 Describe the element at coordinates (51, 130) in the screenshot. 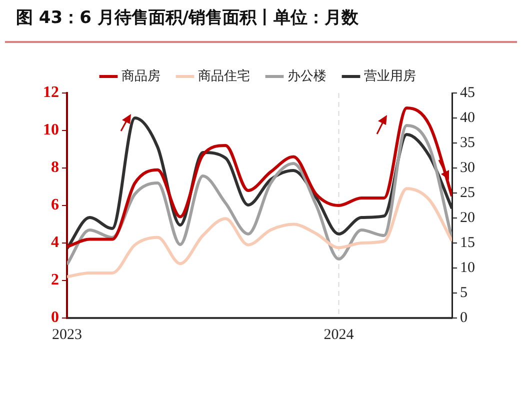

I see `y-tick-label: 10` at that location.